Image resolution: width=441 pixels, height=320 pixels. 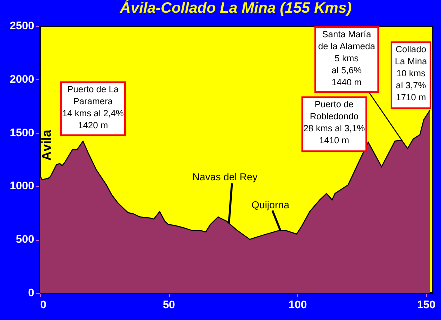 What do you see at coordinates (22, 186) in the screenshot?
I see `y-tick-label: 1000` at bounding box center [22, 186].